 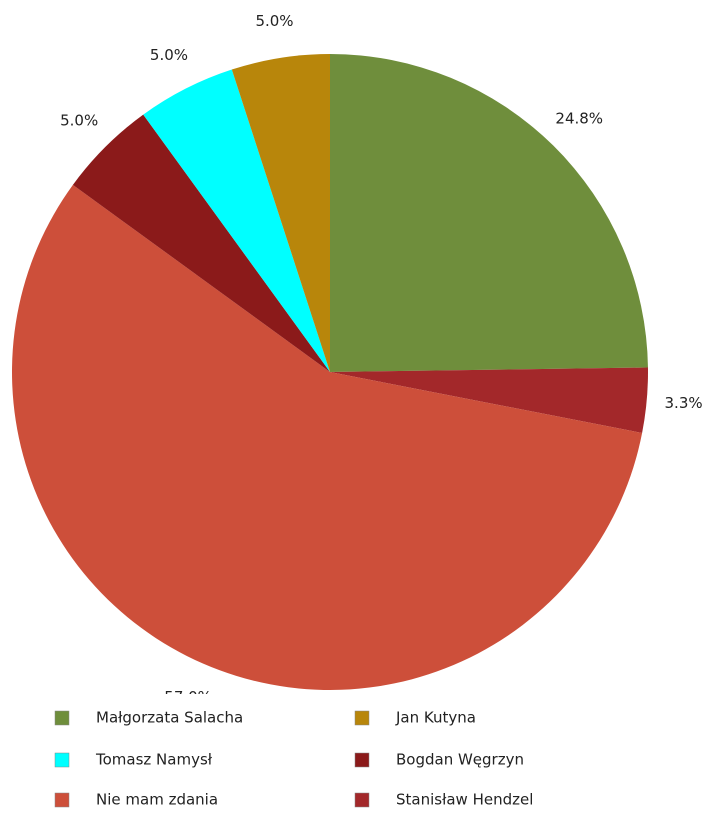 I want to click on legend-label: Bogdan Węgrzyn, so click(x=460, y=760).